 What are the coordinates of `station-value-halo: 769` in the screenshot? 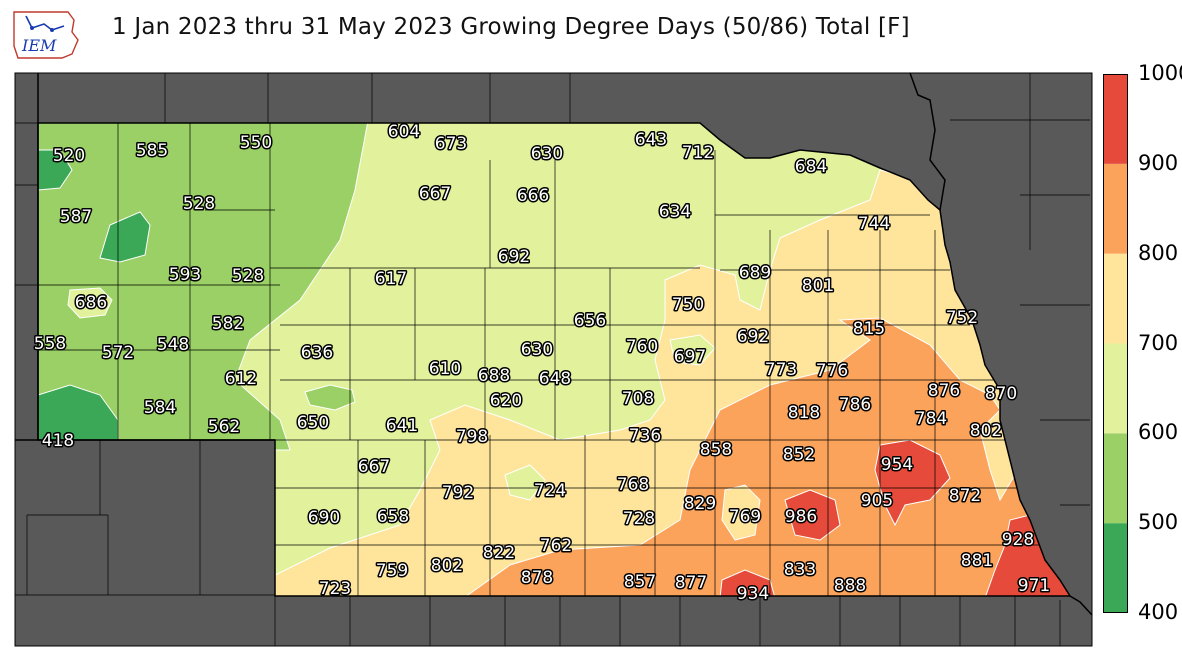 It's located at (745, 517).